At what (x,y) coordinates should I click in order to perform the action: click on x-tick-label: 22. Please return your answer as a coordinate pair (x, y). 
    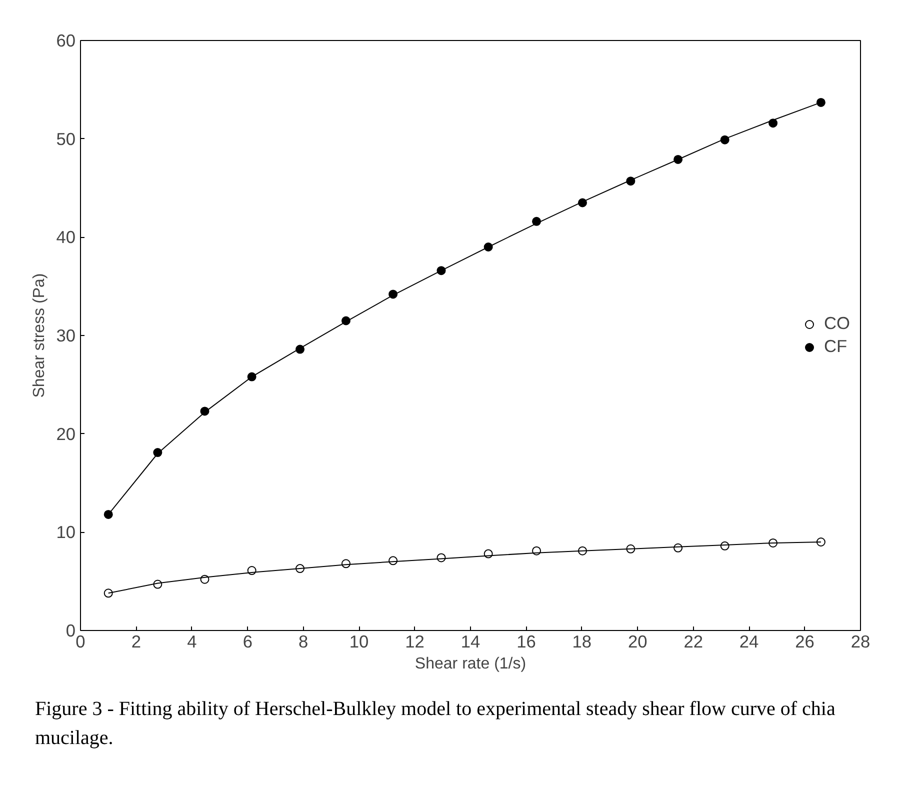
    Looking at the image, I should click on (693, 642).